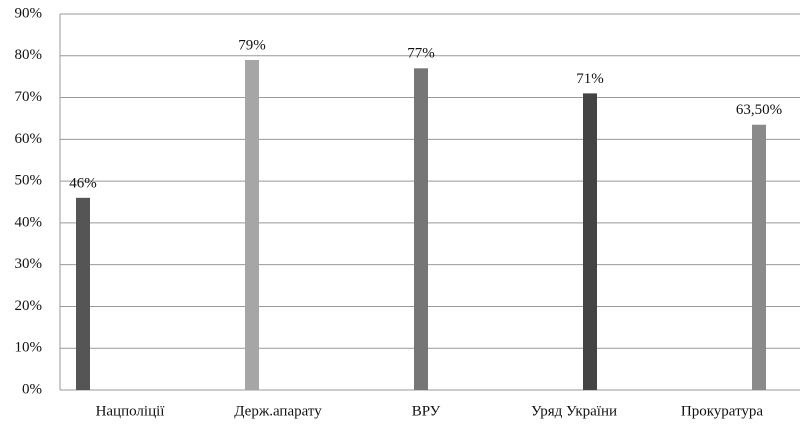 The height and width of the screenshot is (427, 803). Describe the element at coordinates (131, 411) in the screenshot. I see `x-tick-label: Нацполіції` at that location.